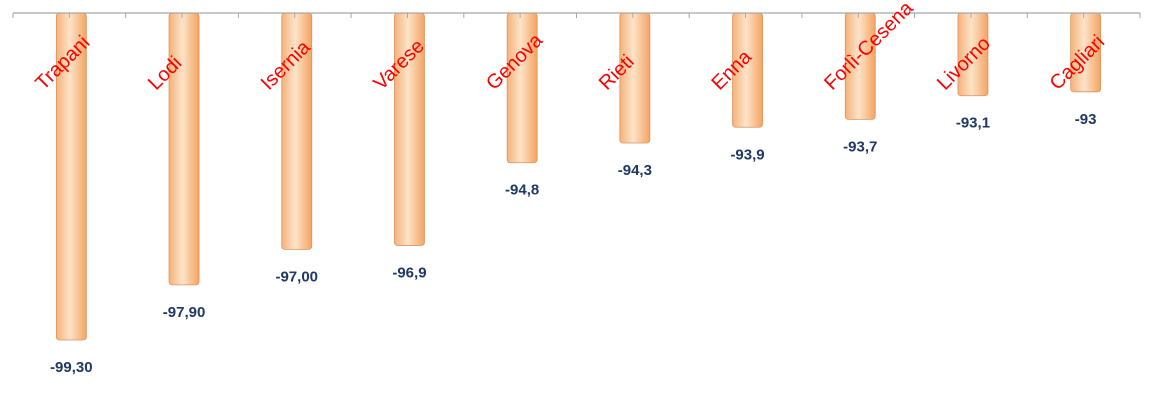 This screenshot has width=1151, height=412. Describe the element at coordinates (1086, 119) in the screenshot. I see `value-label: -93` at that location.